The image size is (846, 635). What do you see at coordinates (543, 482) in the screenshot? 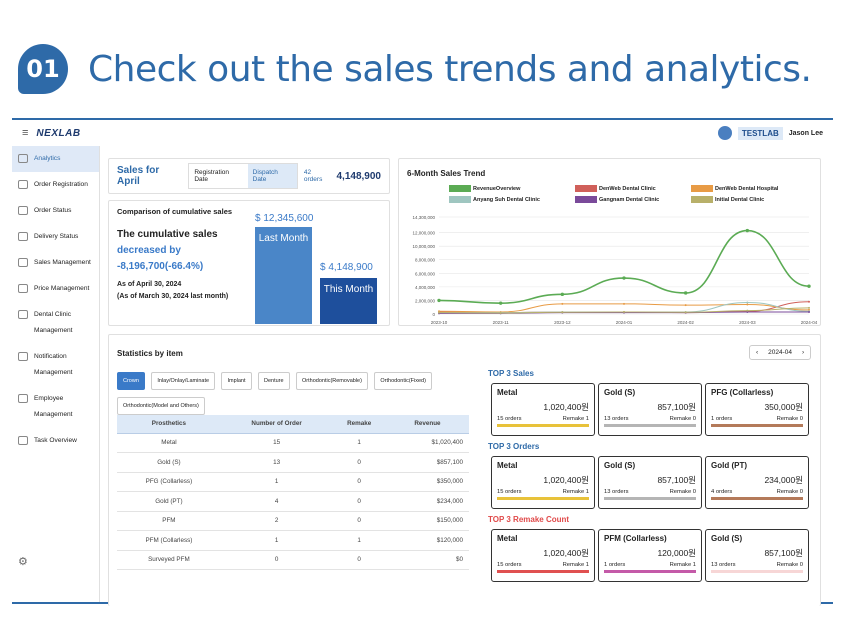
I see `top-orders-card: Metal 1,020,400원 15 orders Remake 1` at bounding box center [543, 482].